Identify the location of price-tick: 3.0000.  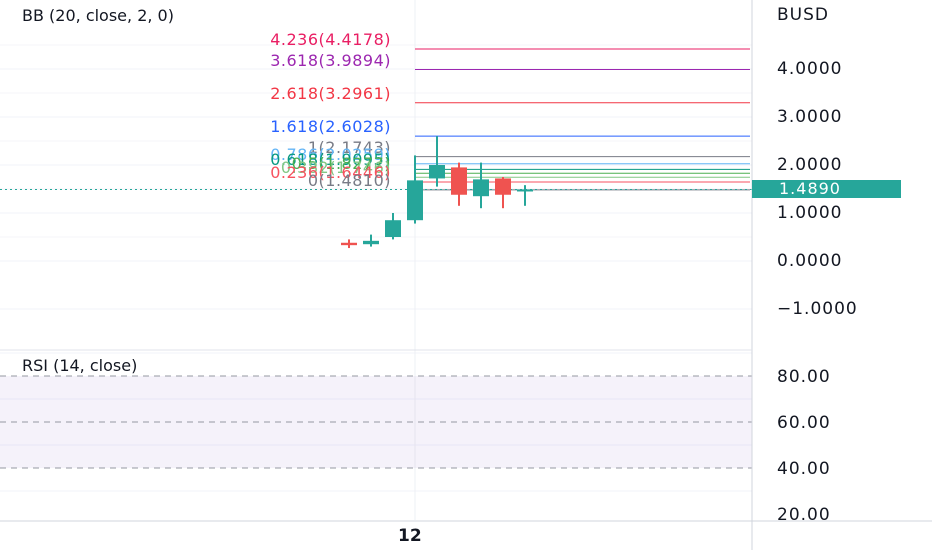
(810, 117).